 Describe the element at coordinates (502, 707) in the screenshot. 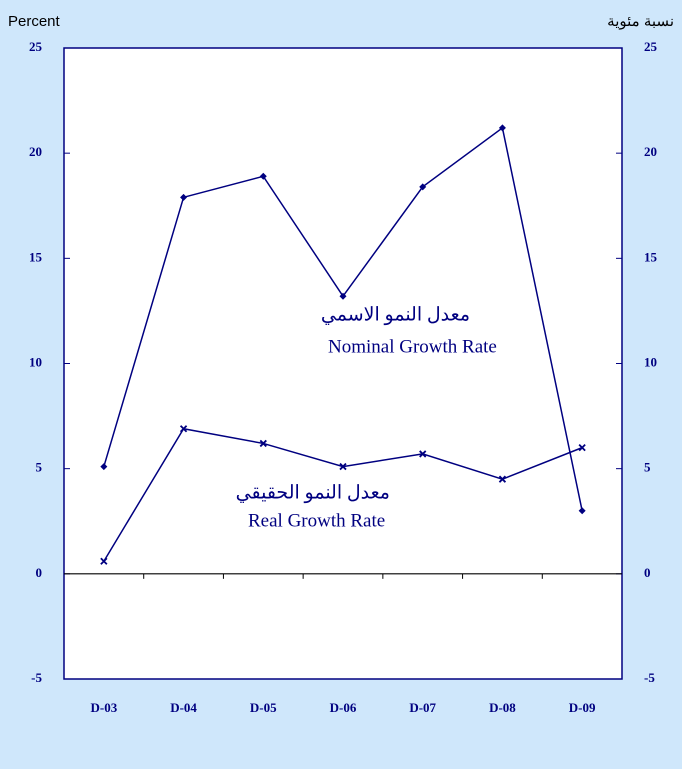

I see `x-tick-label: D-08` at that location.